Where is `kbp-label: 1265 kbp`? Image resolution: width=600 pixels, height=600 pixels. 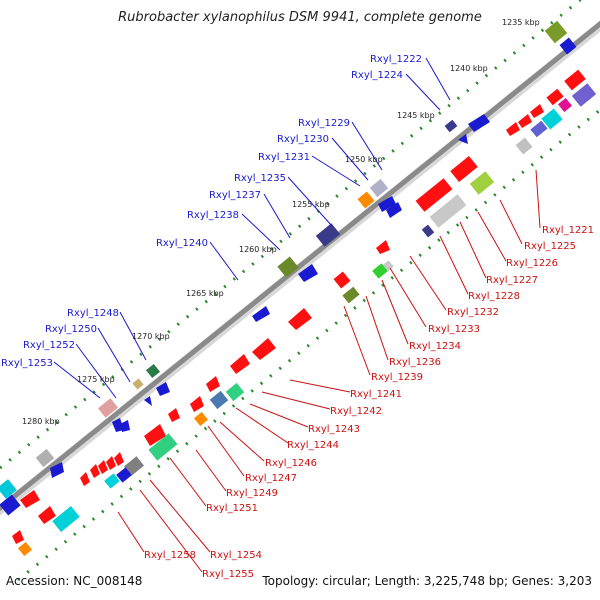
kbp-label: 1265 kbp is located at coordinates (205, 293).